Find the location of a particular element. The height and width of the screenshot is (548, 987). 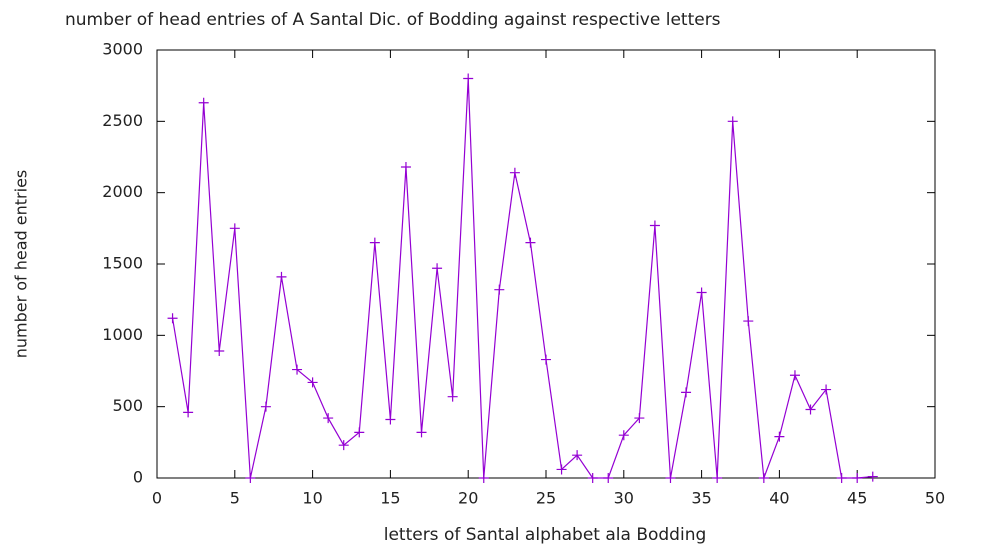

x-tick-label: 45 is located at coordinates (857, 498).